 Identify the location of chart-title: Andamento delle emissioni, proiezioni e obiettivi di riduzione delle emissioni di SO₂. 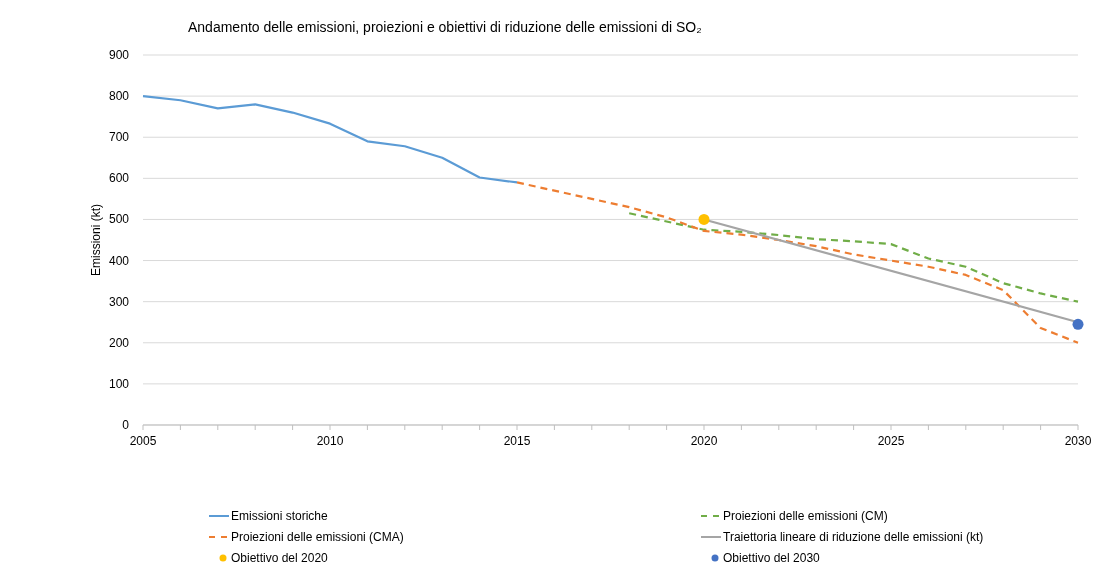
(445, 27).